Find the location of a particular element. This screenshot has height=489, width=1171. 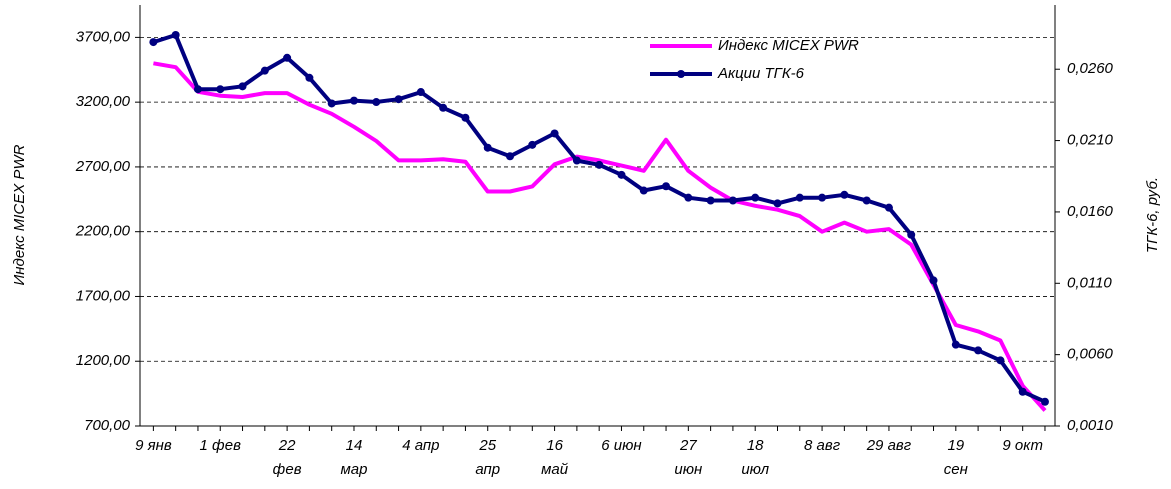

x-tick-label: 22 фев is located at coordinates (287, 457).